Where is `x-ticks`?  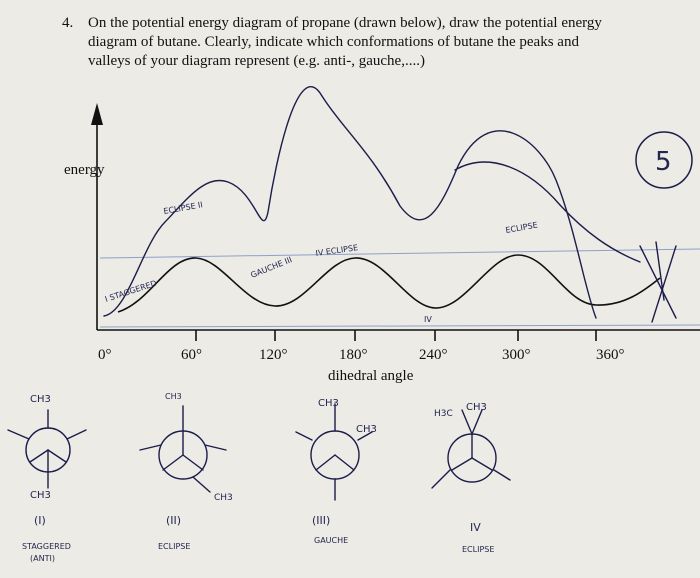
x-ticks is located at coordinates (396, 335).